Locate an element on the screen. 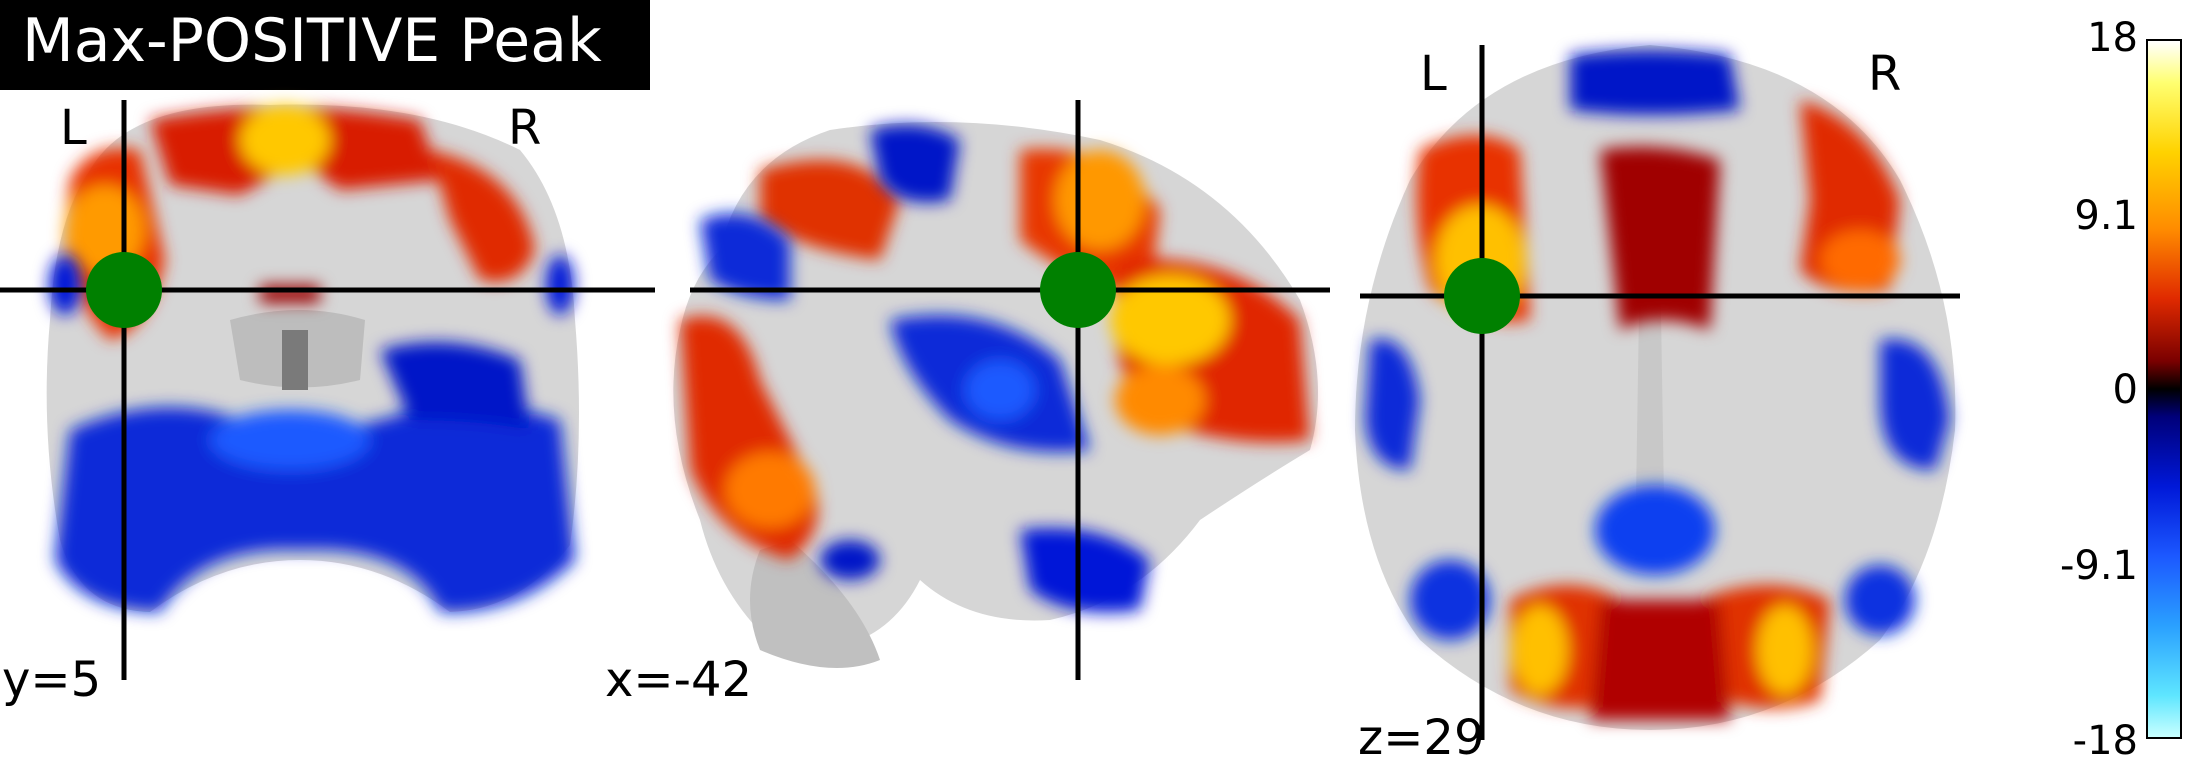  coronal-peak-marker is located at coordinates (124, 290).